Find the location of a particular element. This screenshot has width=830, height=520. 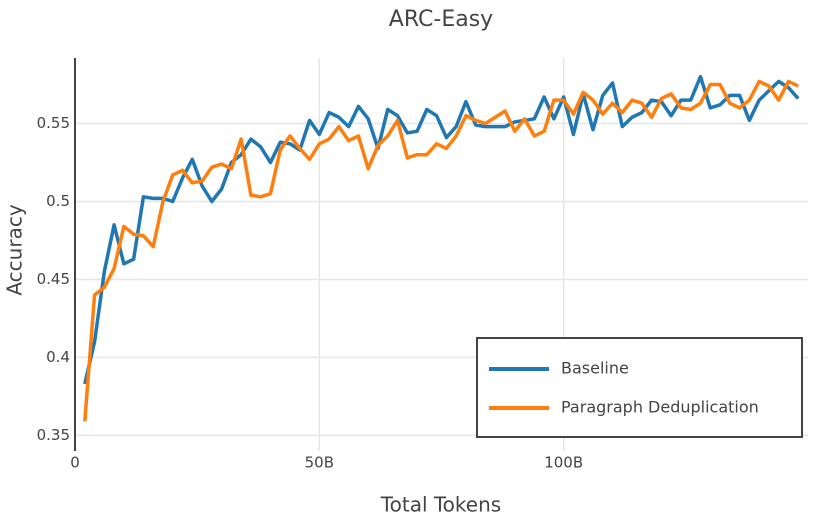

legend-label: Paragraph Deduplication is located at coordinates (660, 407).